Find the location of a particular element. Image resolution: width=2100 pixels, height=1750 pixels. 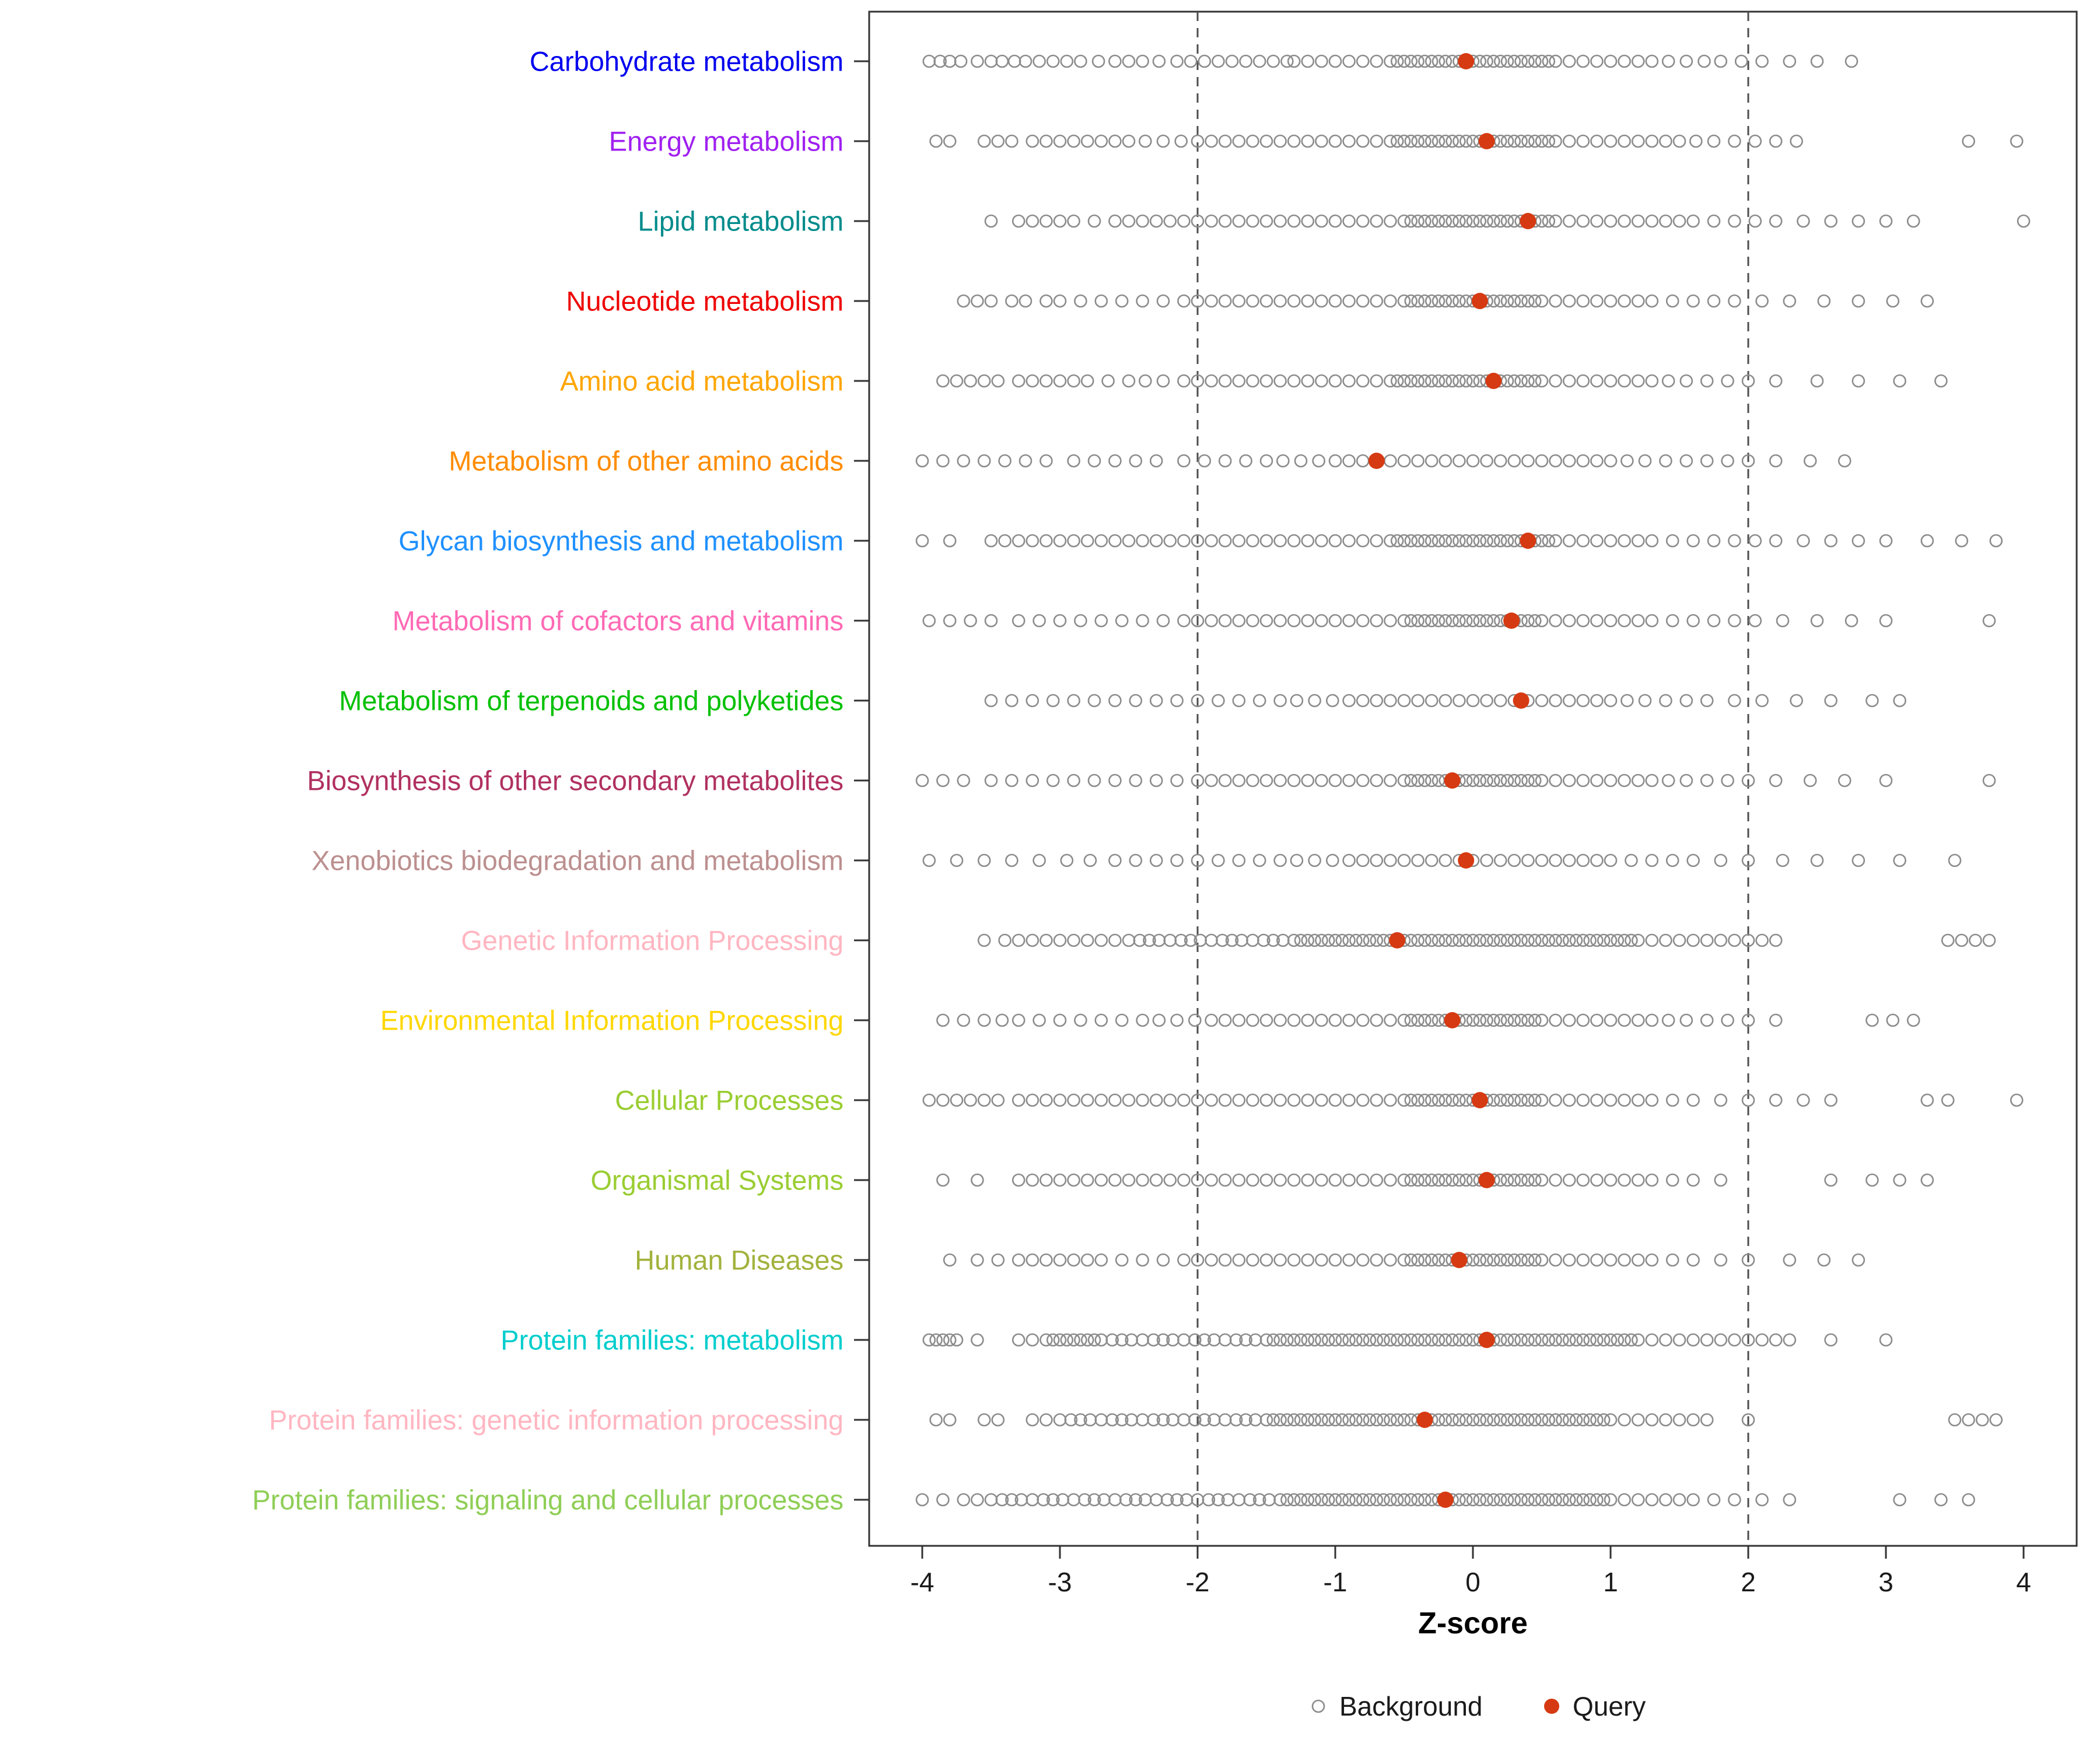

query-point is located at coordinates (1521, 701).